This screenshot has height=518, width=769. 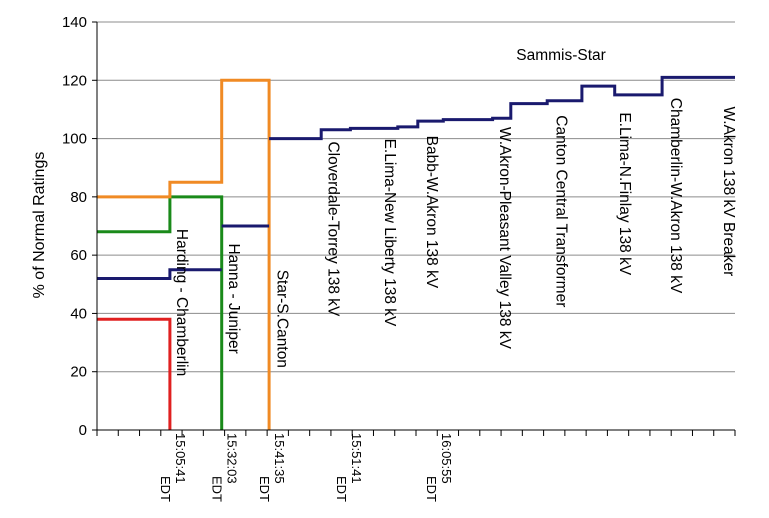 What do you see at coordinates (446, 458) in the screenshot?
I see `x-tick-time-label: 16:05:55` at bounding box center [446, 458].